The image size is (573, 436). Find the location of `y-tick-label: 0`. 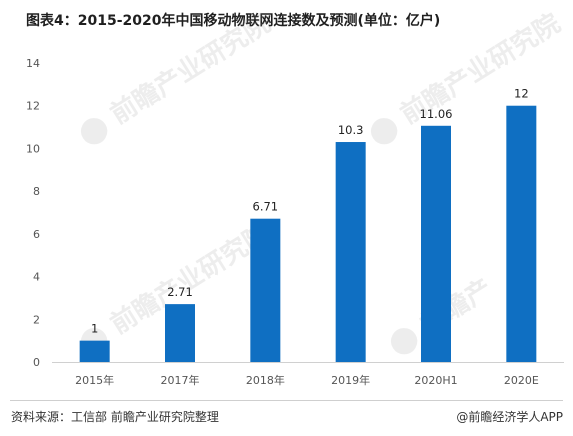

y-tick-label: 0 is located at coordinates (36, 362).